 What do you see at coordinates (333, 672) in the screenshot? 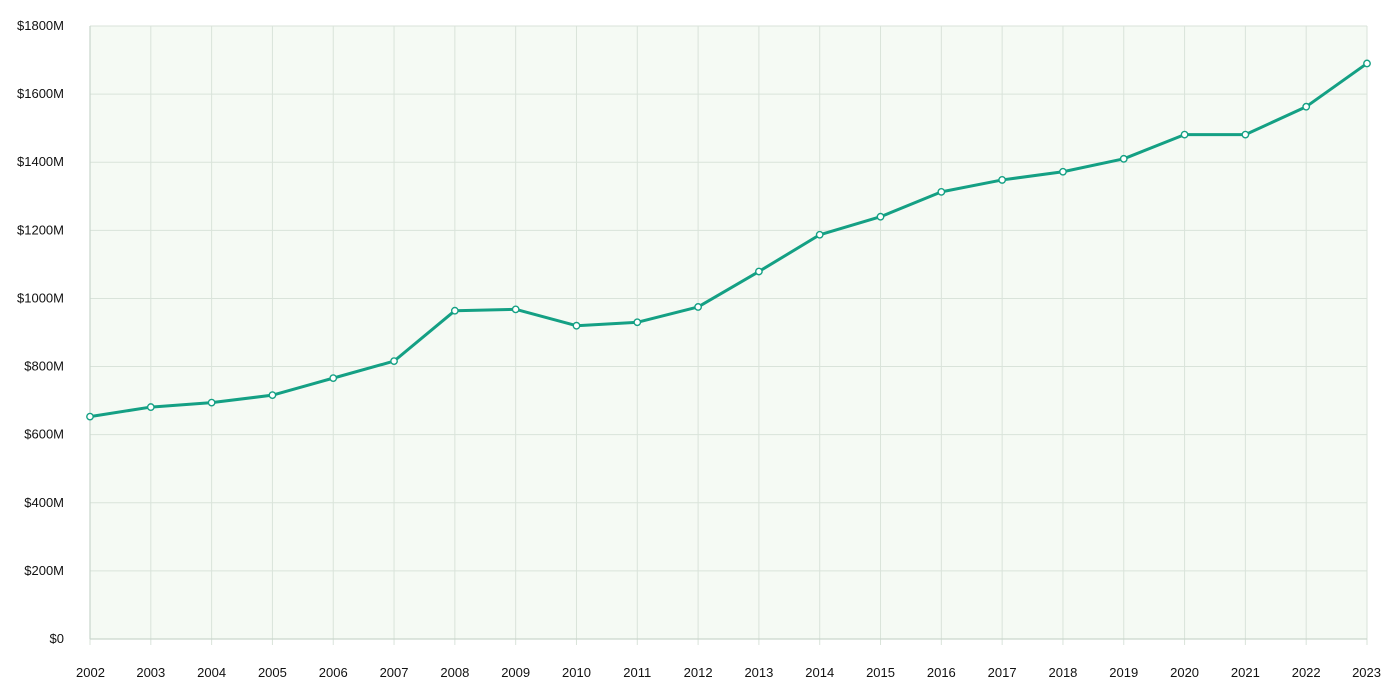
I see `x-tick-label: 2006` at bounding box center [333, 672].